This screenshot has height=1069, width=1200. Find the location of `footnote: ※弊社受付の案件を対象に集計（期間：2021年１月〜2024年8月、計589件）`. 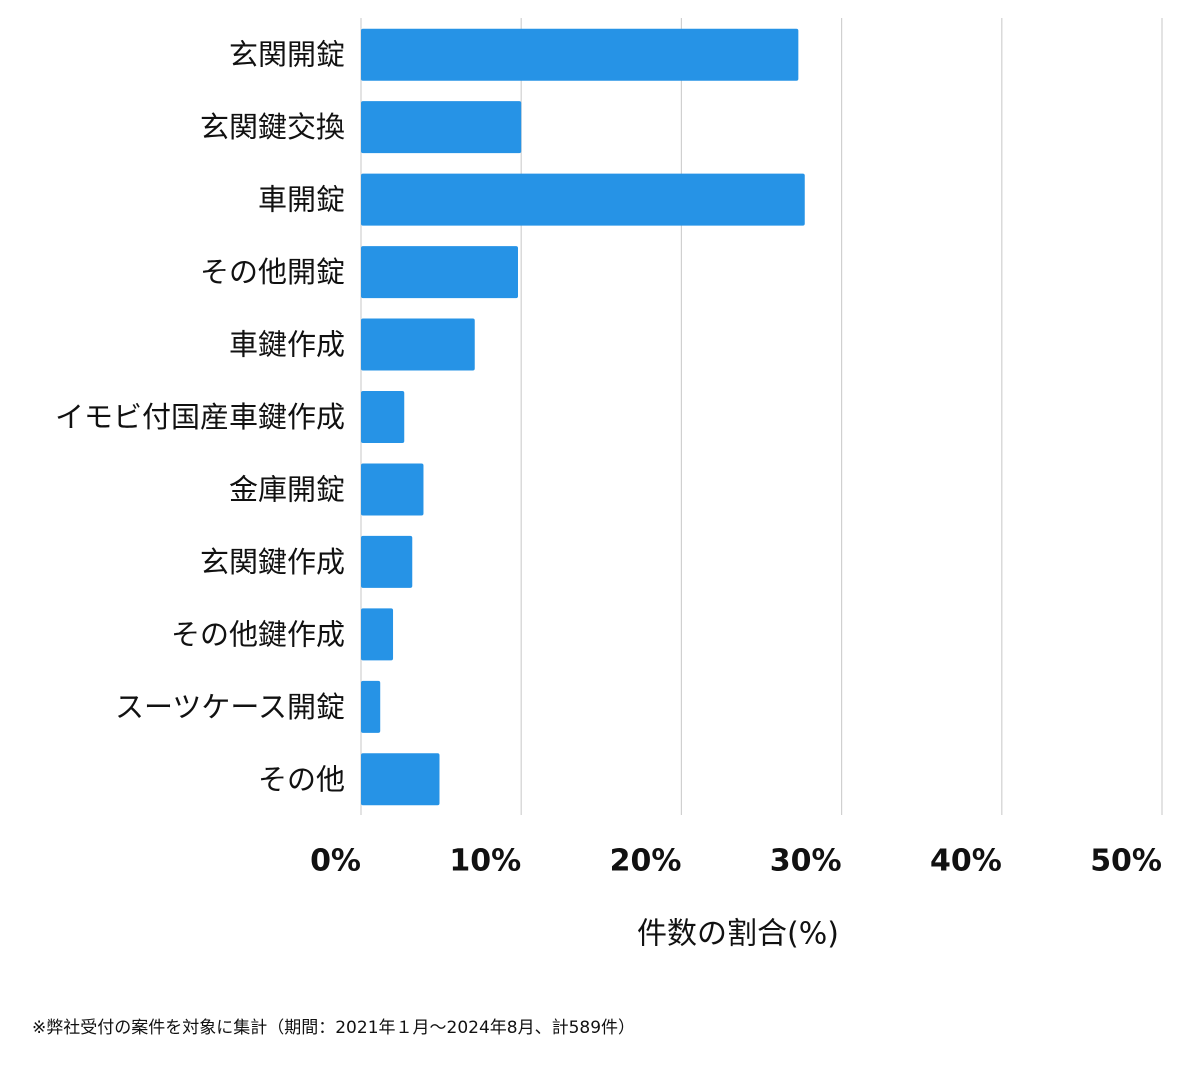

footnote: ※弊社受付の案件を対象に集計（期間：2021年１月〜2024年8月、計589件） is located at coordinates (333, 1028).